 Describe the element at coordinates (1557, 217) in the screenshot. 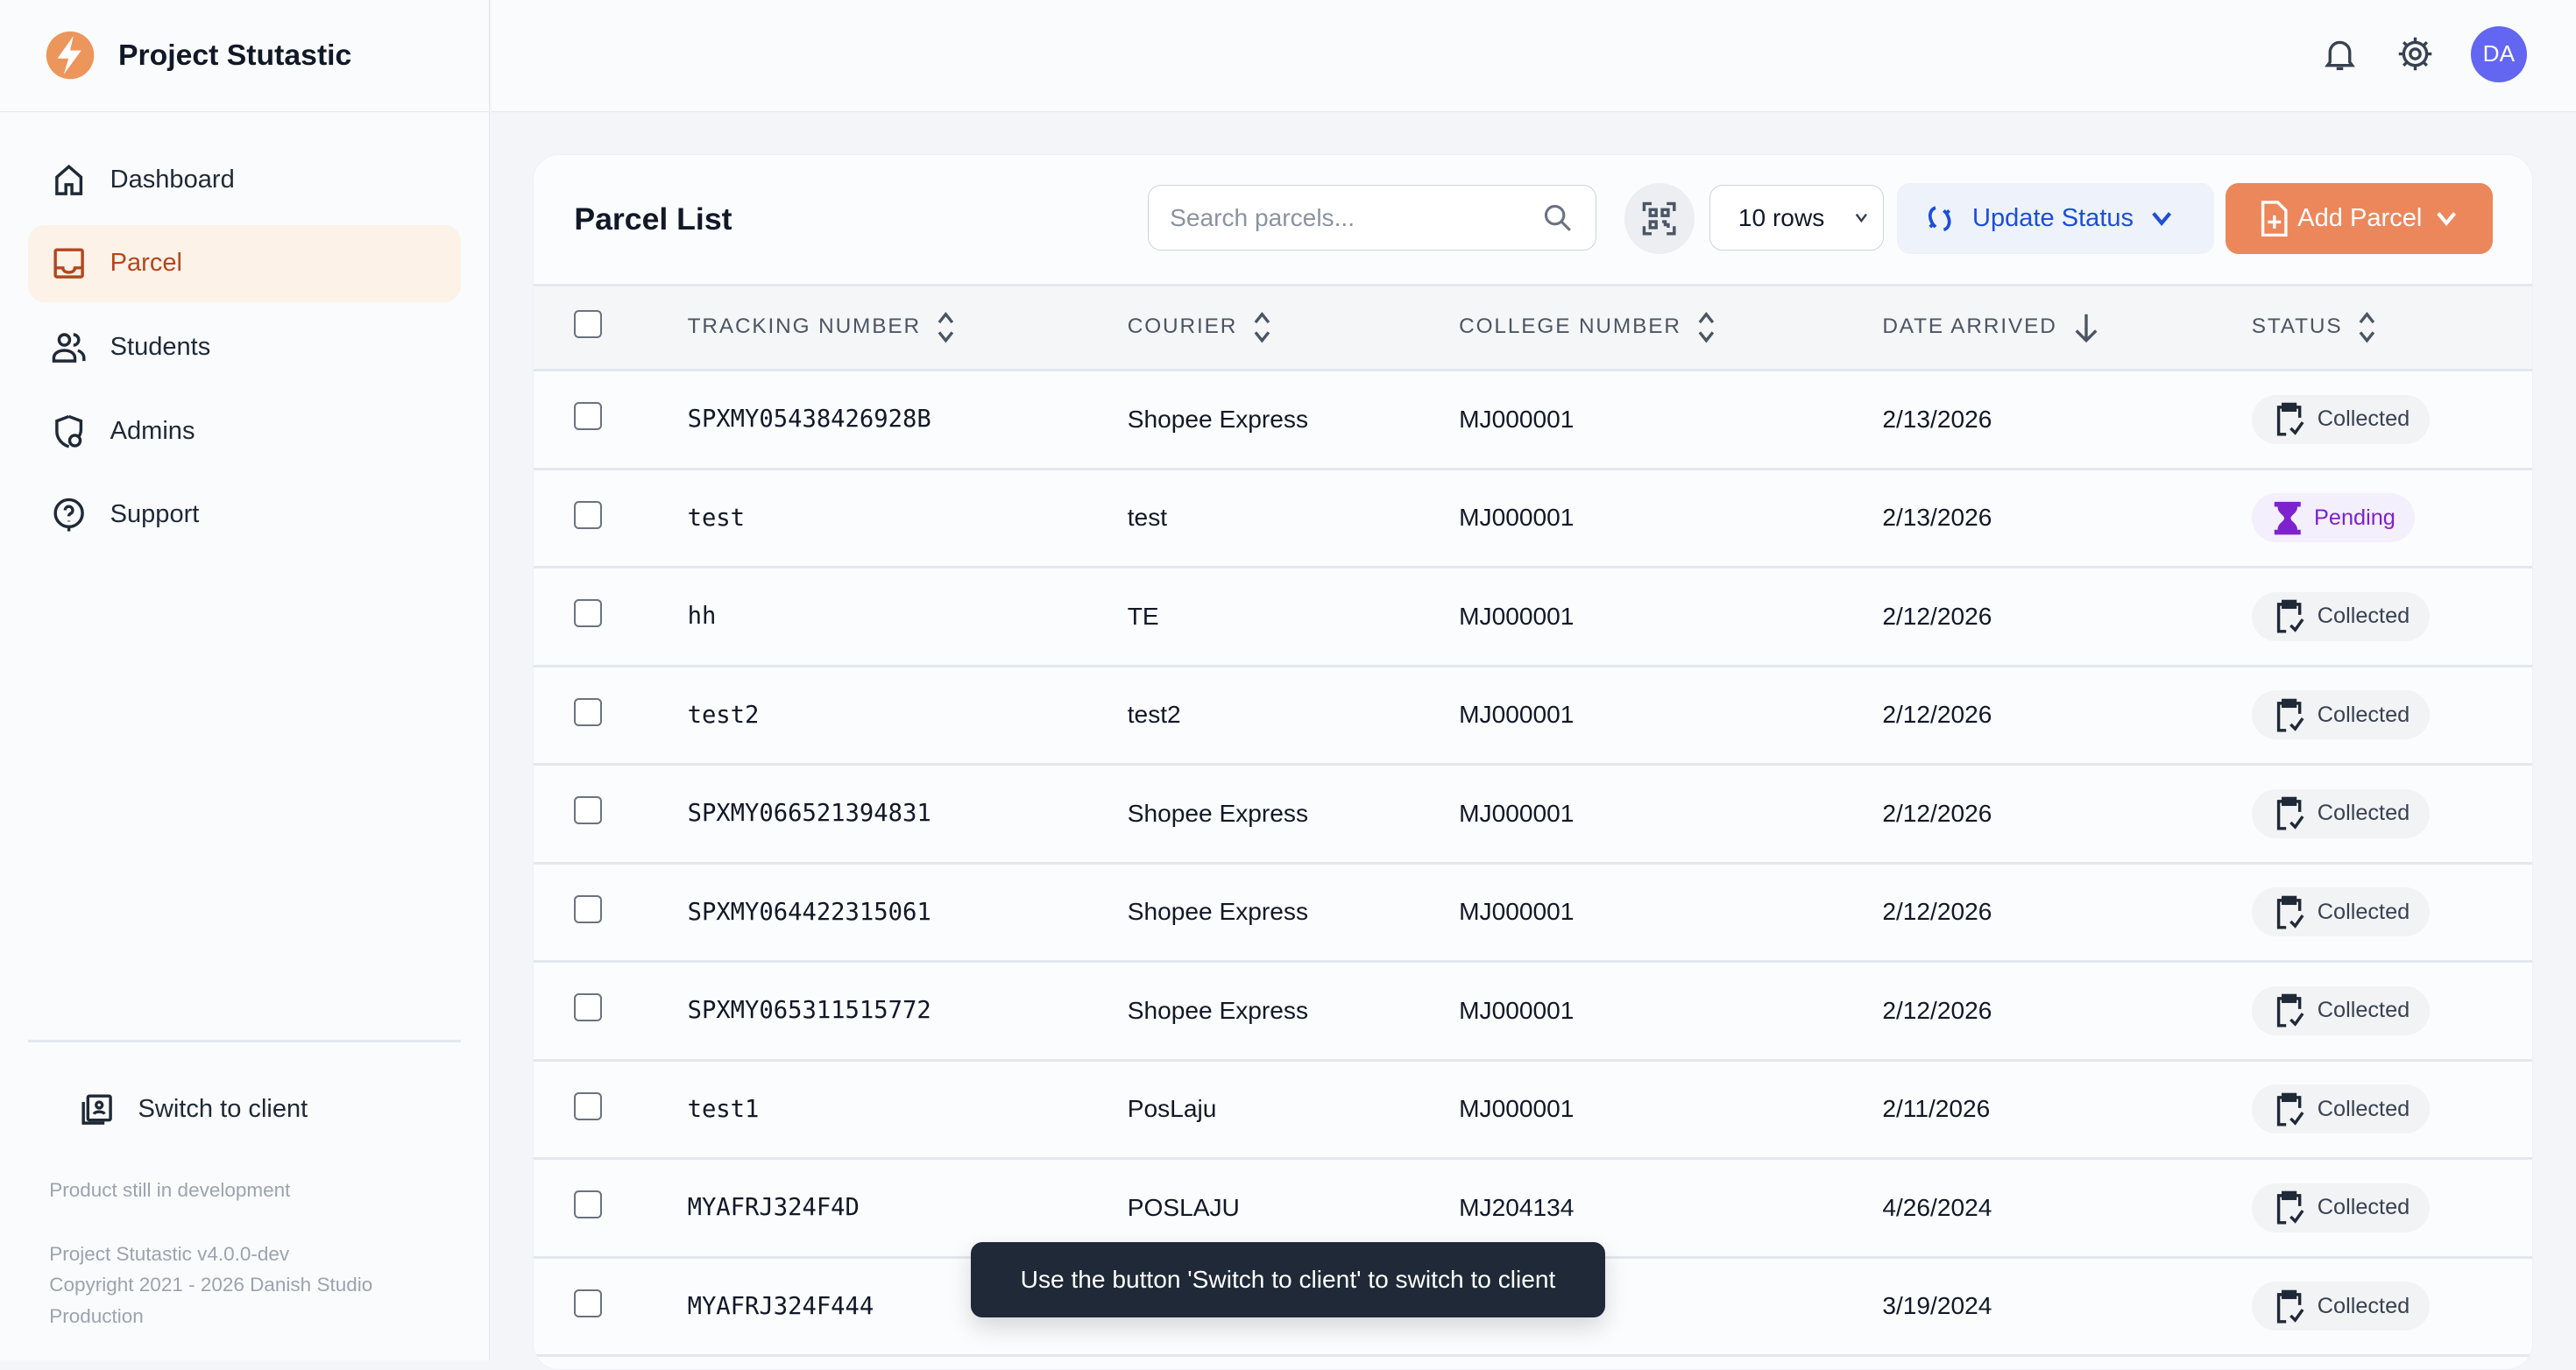

I see `search-icon` at that location.